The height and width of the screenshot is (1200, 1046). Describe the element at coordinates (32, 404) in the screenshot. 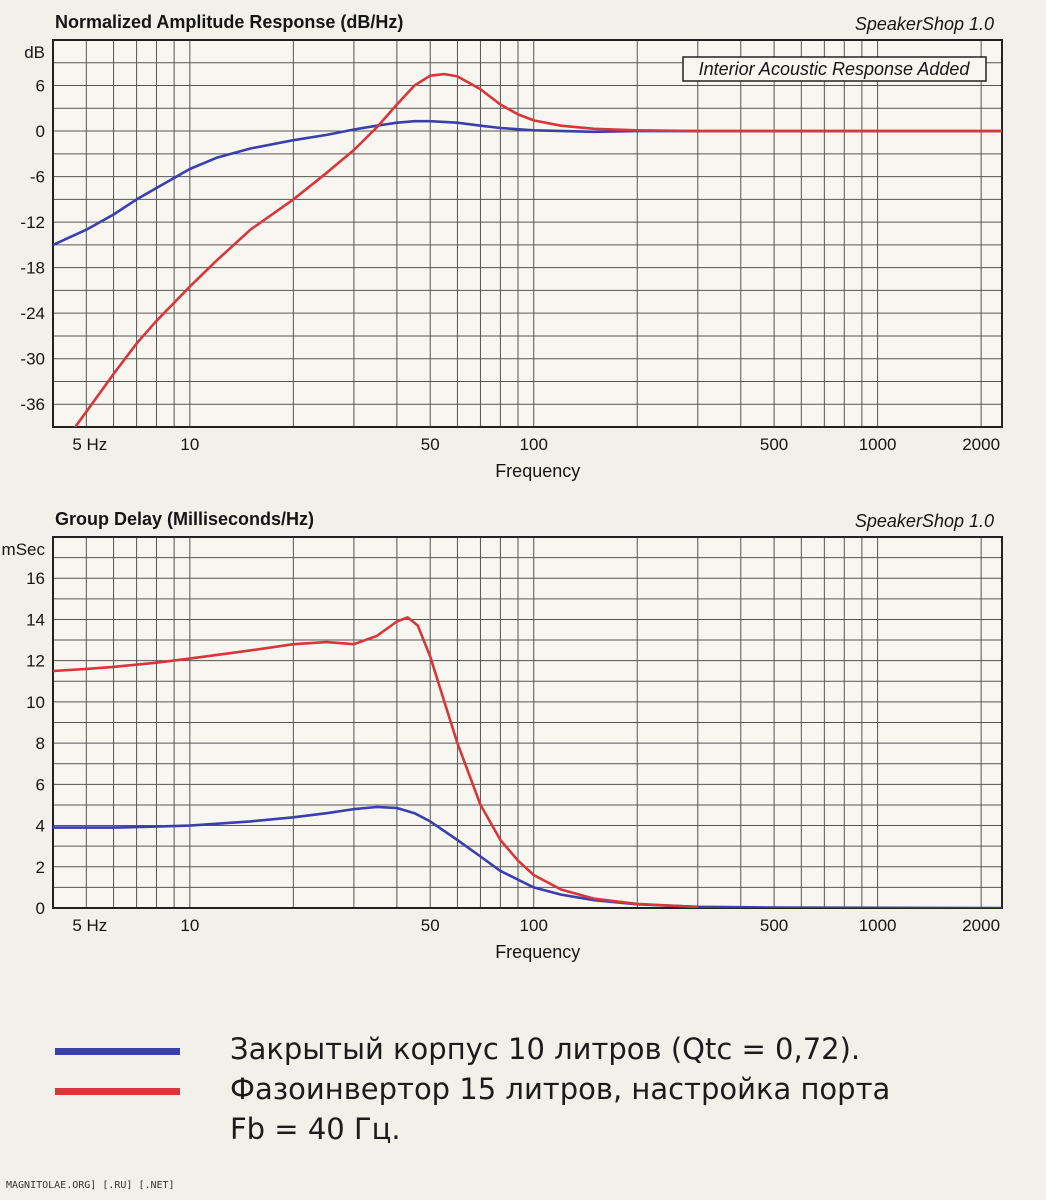

I see `c0-y-tick-label-7: -36` at that location.